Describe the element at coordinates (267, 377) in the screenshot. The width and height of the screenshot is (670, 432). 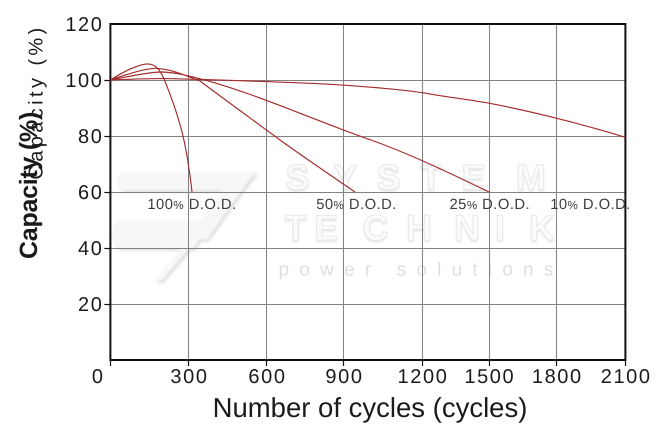
I see `svg-text: 600` at that location.